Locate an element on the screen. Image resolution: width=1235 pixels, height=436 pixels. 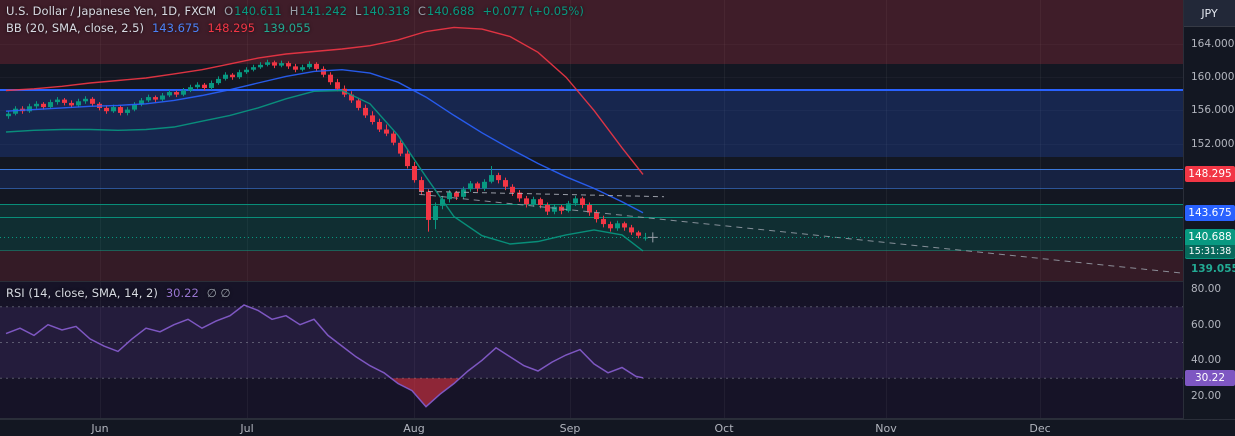
bb-lower-axis-label: 139.055 is located at coordinates (1213, 269).